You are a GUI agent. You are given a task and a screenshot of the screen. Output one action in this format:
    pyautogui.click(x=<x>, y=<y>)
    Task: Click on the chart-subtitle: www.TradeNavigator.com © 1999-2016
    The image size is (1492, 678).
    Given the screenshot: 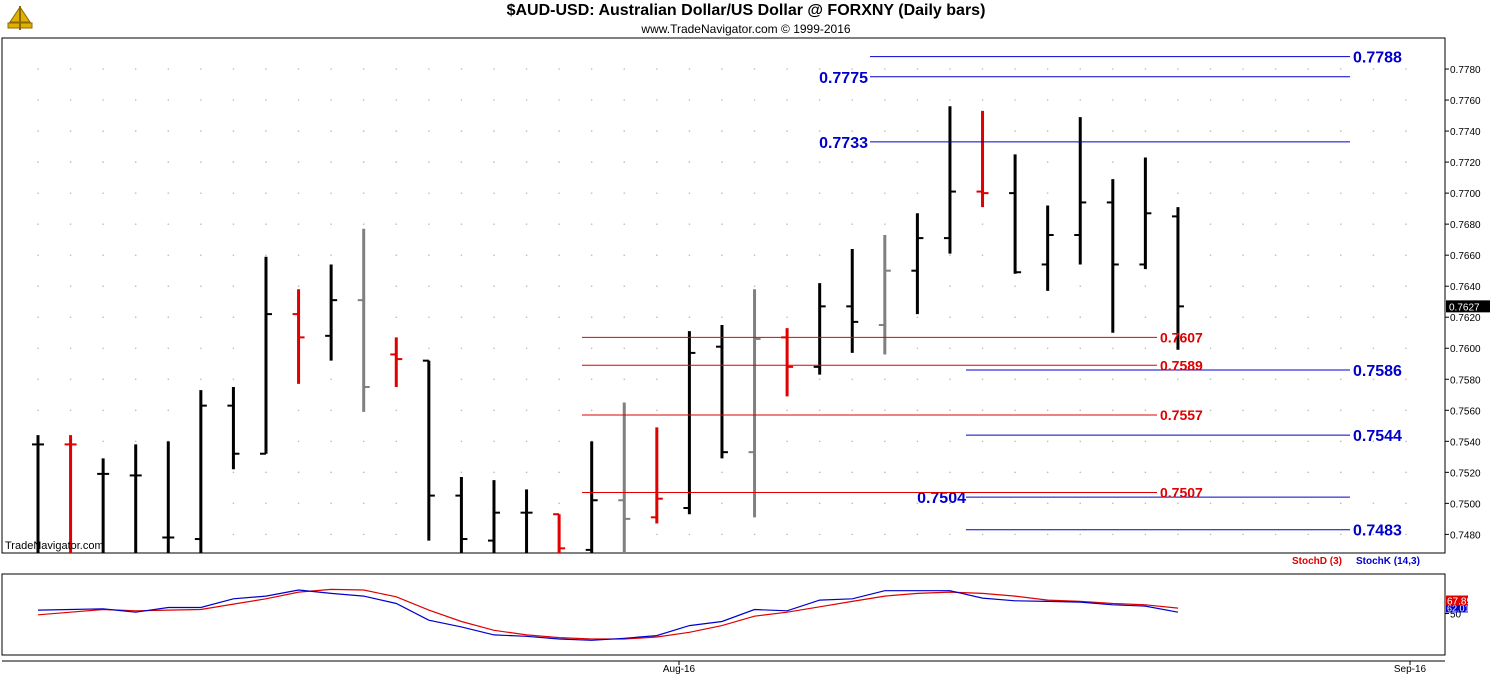 What is the action you would take?
    pyautogui.click(x=746, y=29)
    